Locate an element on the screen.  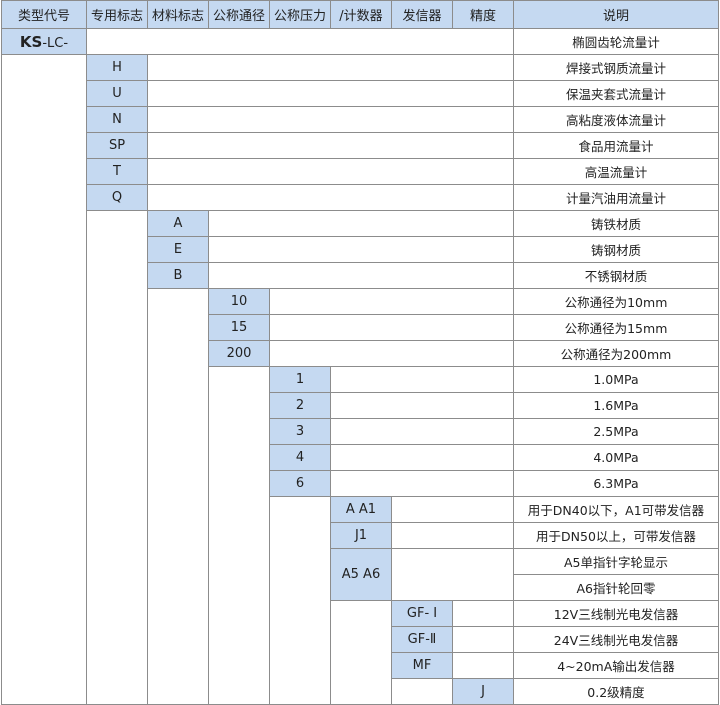
code-cell: J1 is located at coordinates (361, 535).